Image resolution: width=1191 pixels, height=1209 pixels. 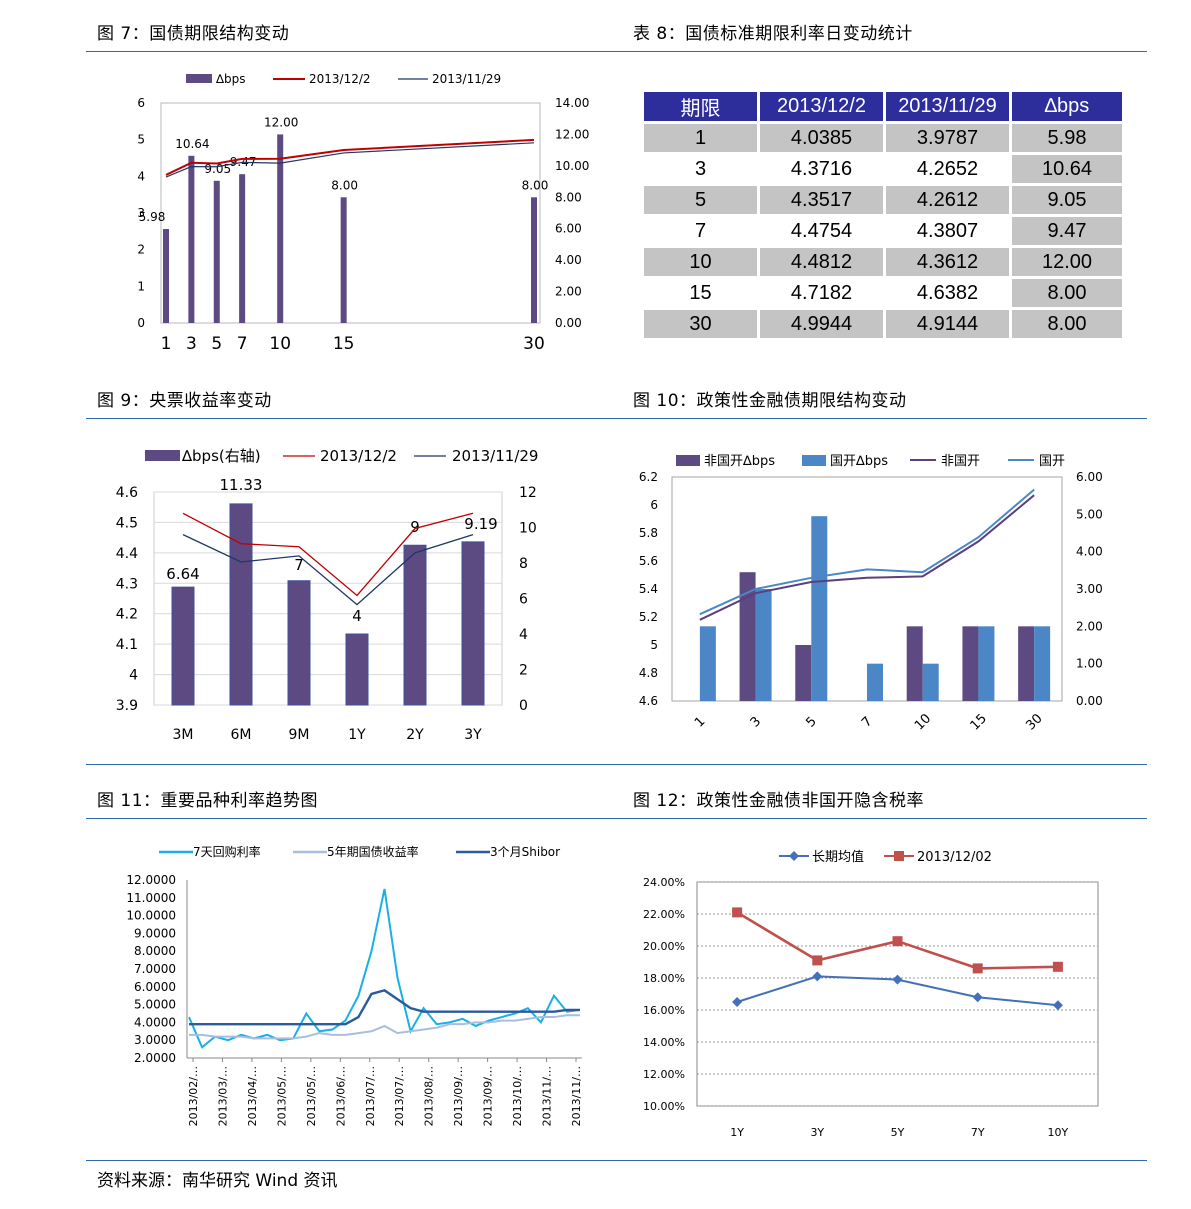 I want to click on data-label: 12.00, so click(x=281, y=122).